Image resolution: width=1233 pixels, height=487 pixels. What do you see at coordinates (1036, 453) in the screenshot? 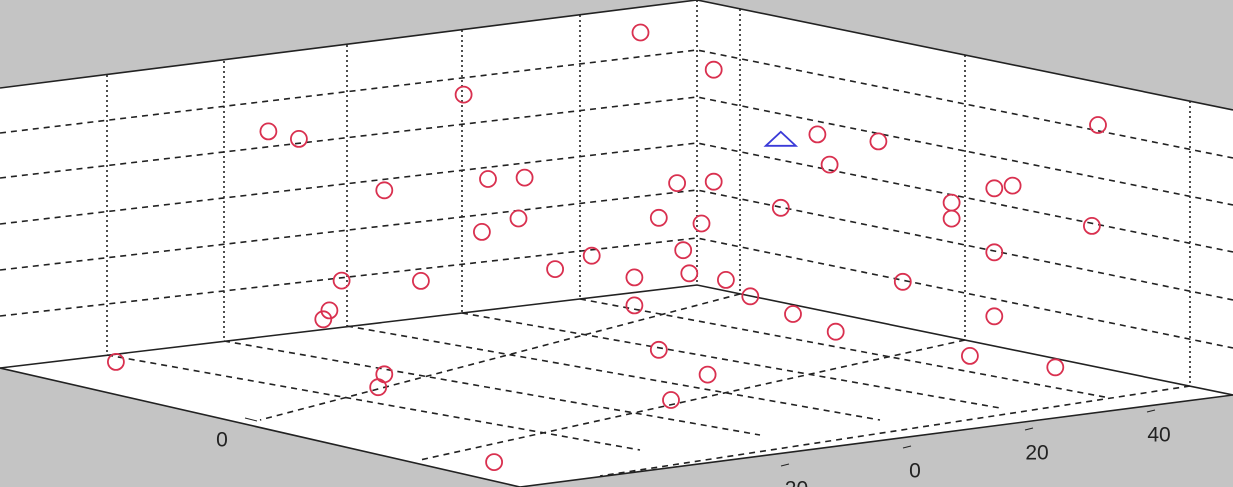
I see `x-tick-label: 20` at bounding box center [1036, 453].